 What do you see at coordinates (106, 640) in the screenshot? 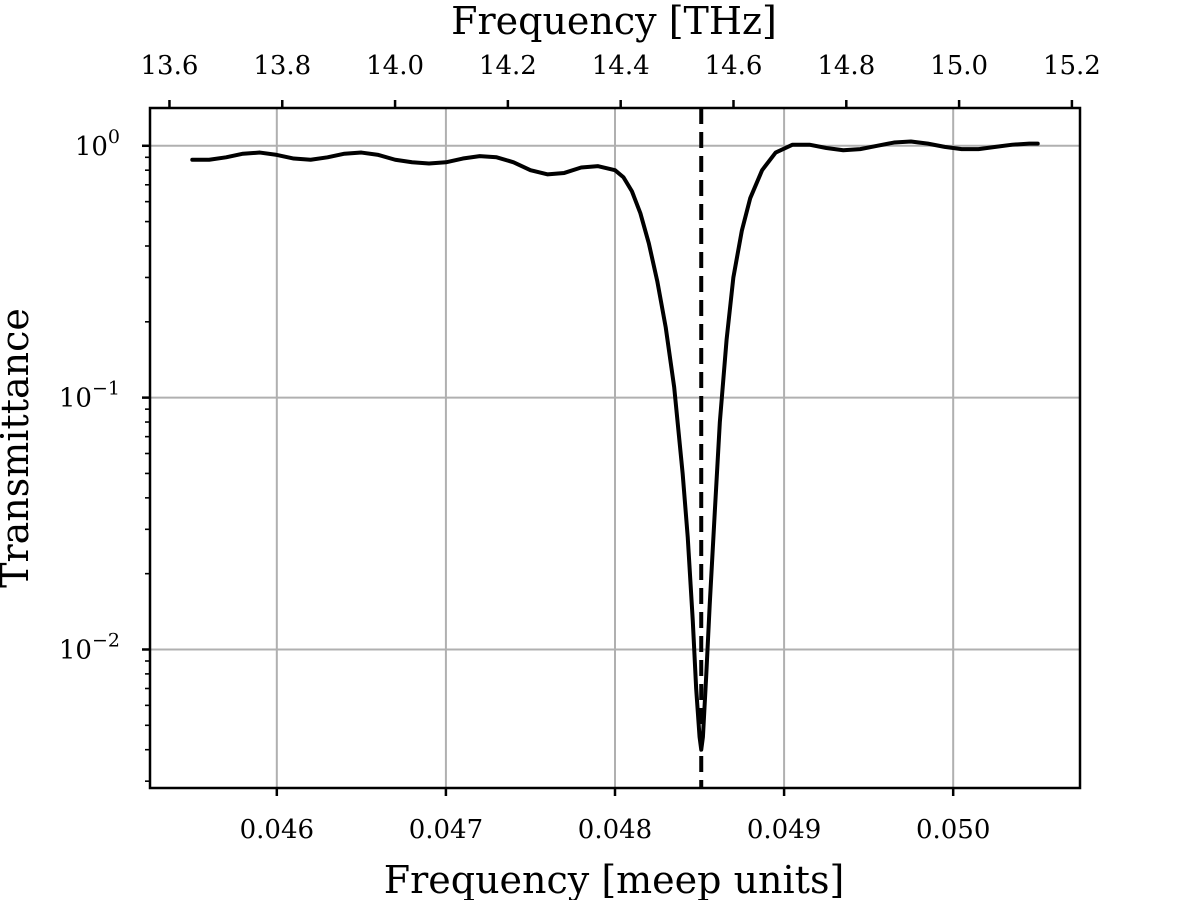
I see `y-tick-exponent: −2` at bounding box center [106, 640].